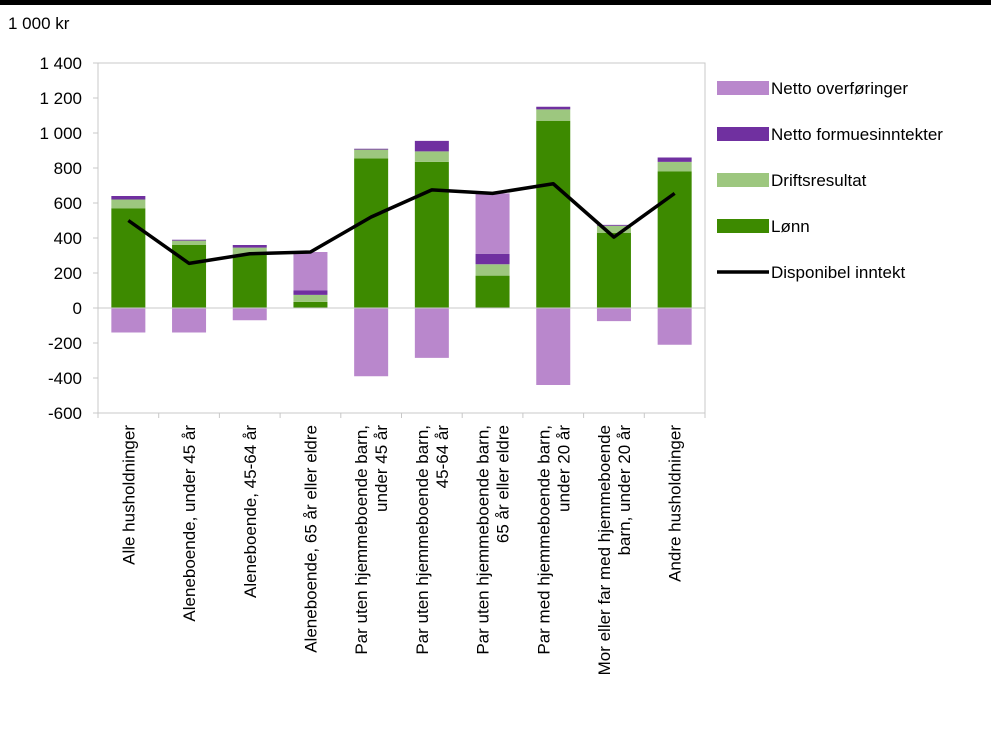 The height and width of the screenshot is (738, 991). Describe the element at coordinates (68, 273) in the screenshot. I see `y-tick-label: 200` at that location.